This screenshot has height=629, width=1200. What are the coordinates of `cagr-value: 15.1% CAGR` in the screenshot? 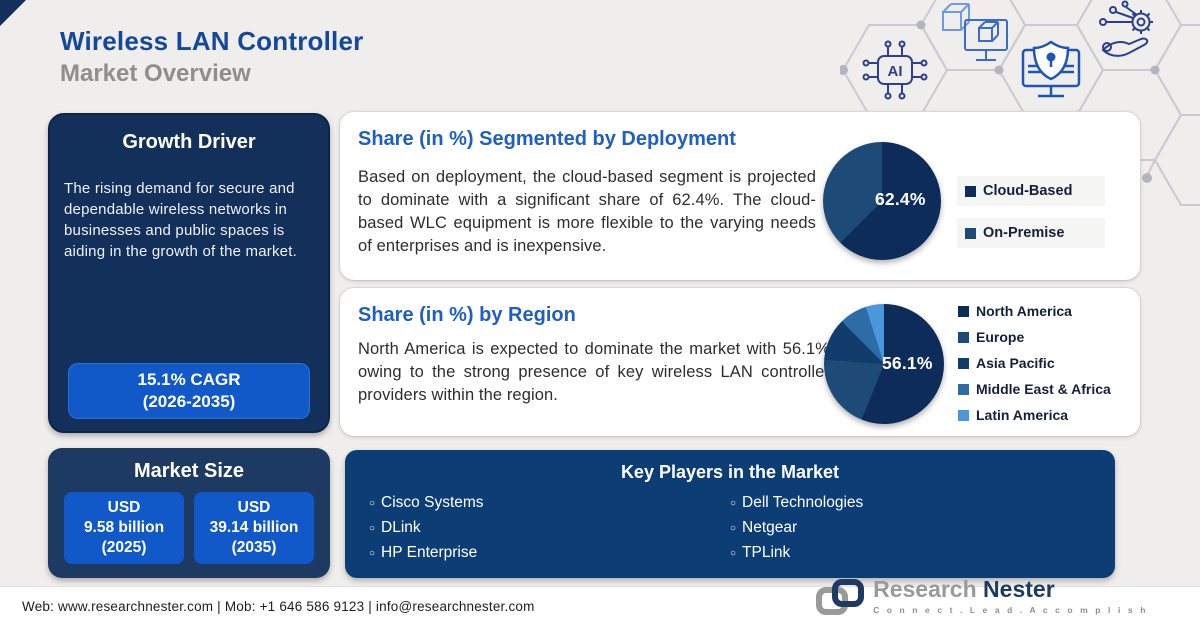 It's located at (189, 379).